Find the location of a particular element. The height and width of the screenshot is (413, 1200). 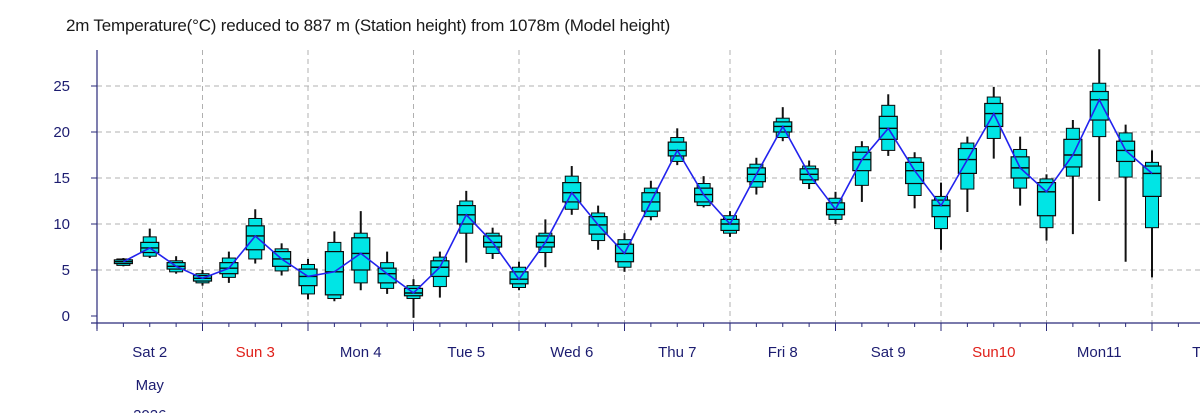

x-day-label: Thu 7 is located at coordinates (677, 352).